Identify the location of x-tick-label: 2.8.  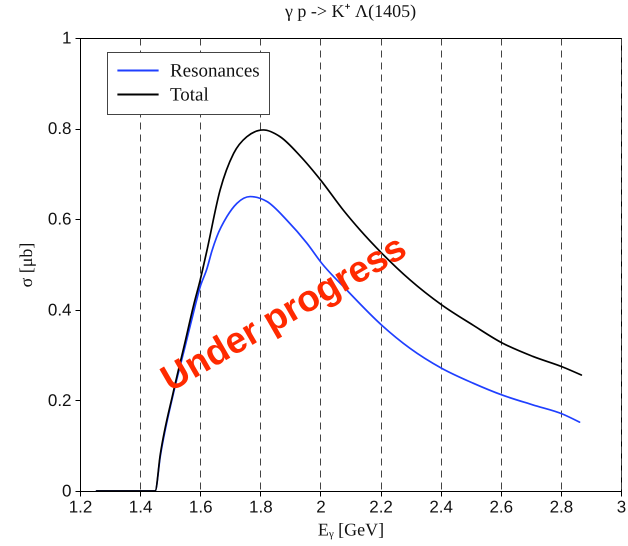
(562, 507).